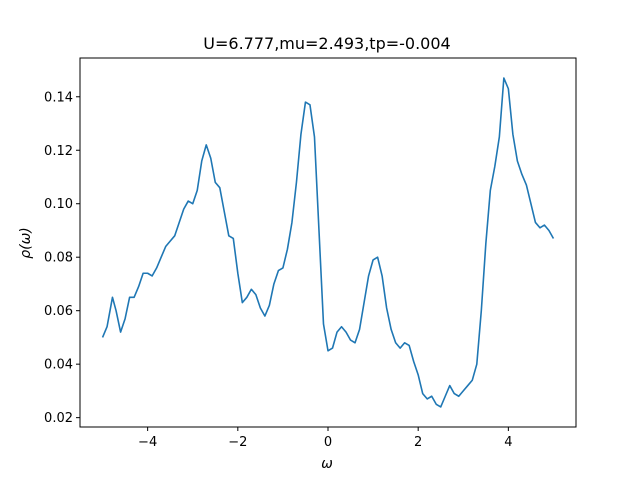  I want to click on chart-title: U=6.777,mu=2.493,tp=-0.004, so click(326, 43).